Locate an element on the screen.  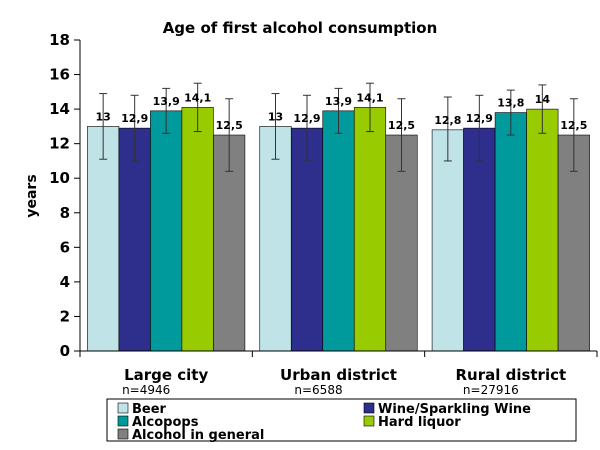
y-tick-label: 18 is located at coordinates (59, 40).